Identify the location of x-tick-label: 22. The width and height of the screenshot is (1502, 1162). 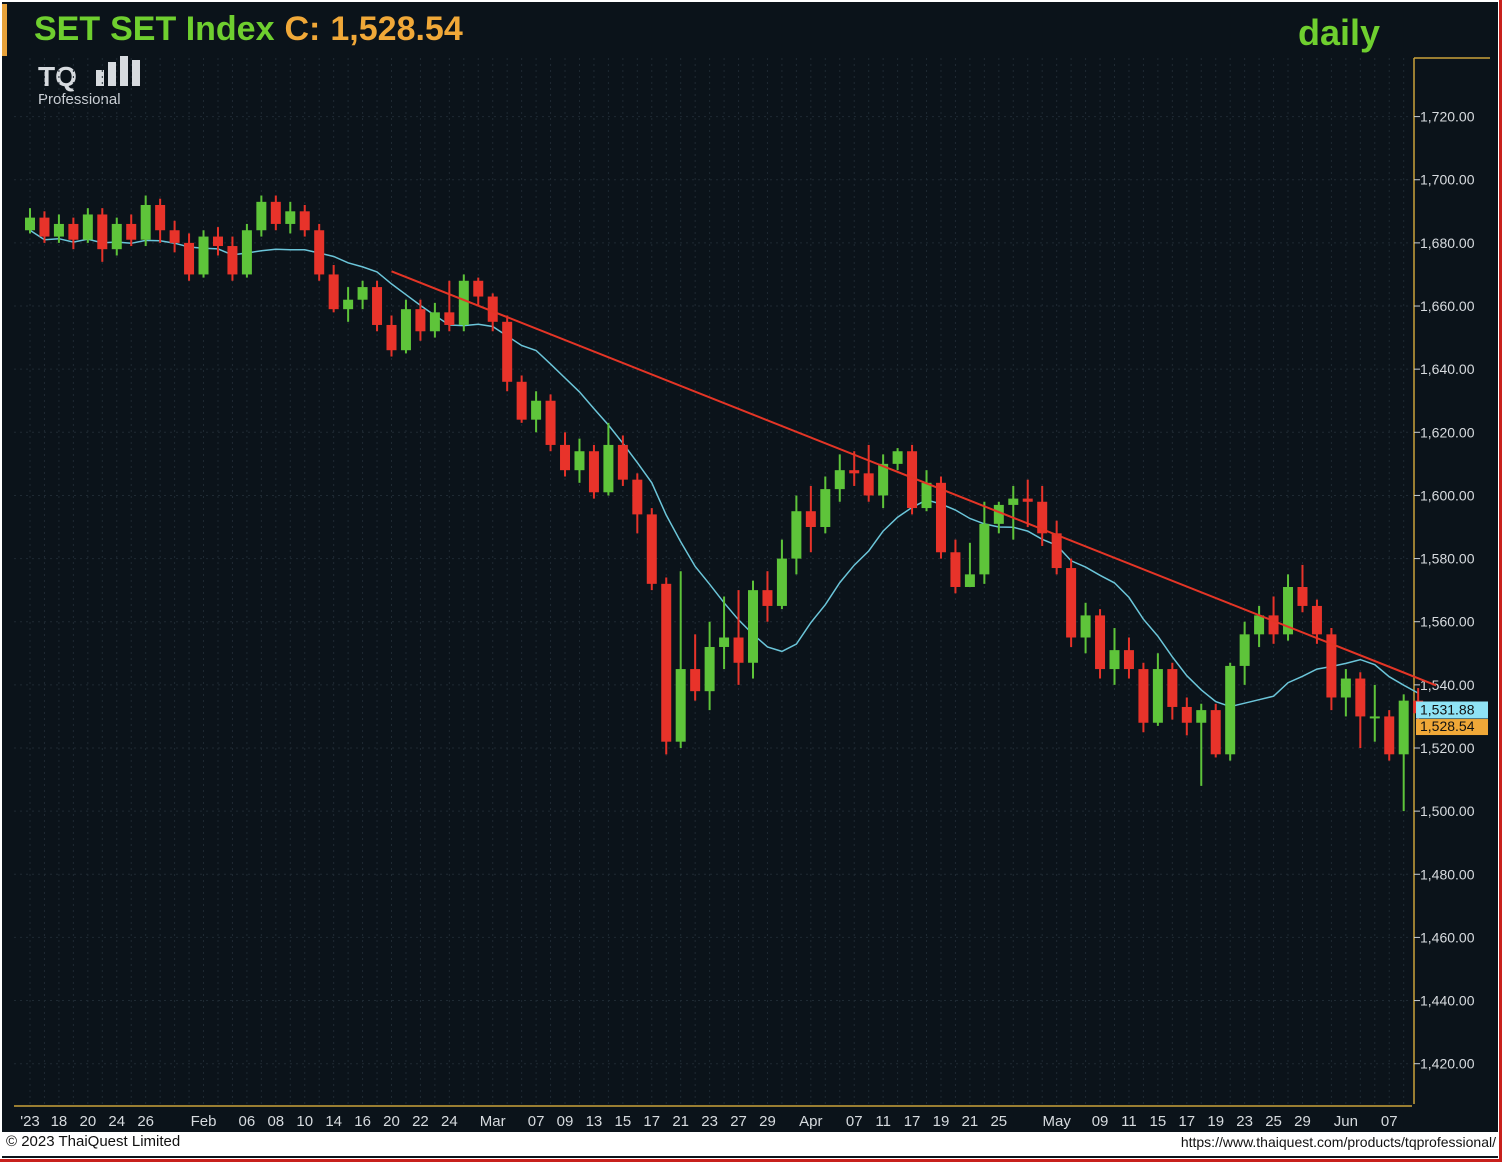
(420, 1121).